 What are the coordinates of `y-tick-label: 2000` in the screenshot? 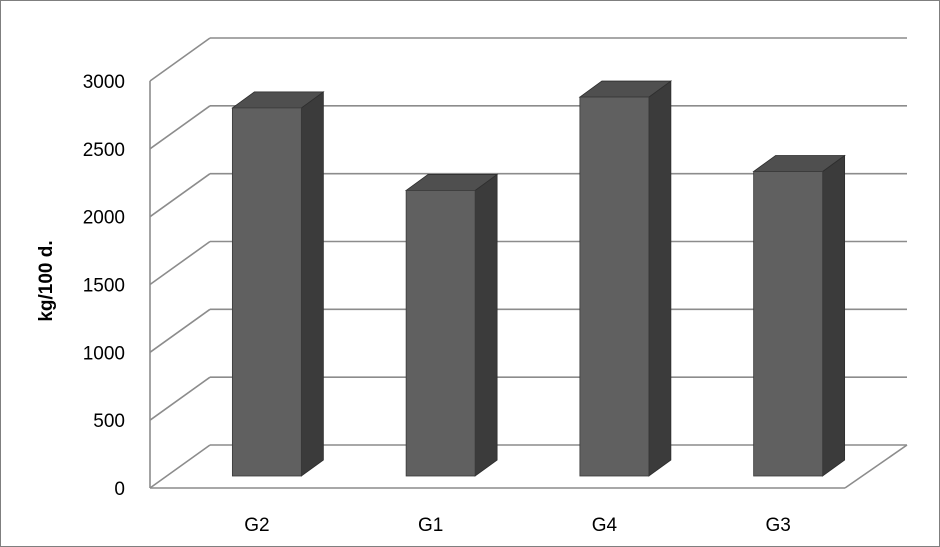 It's located at (104, 218).